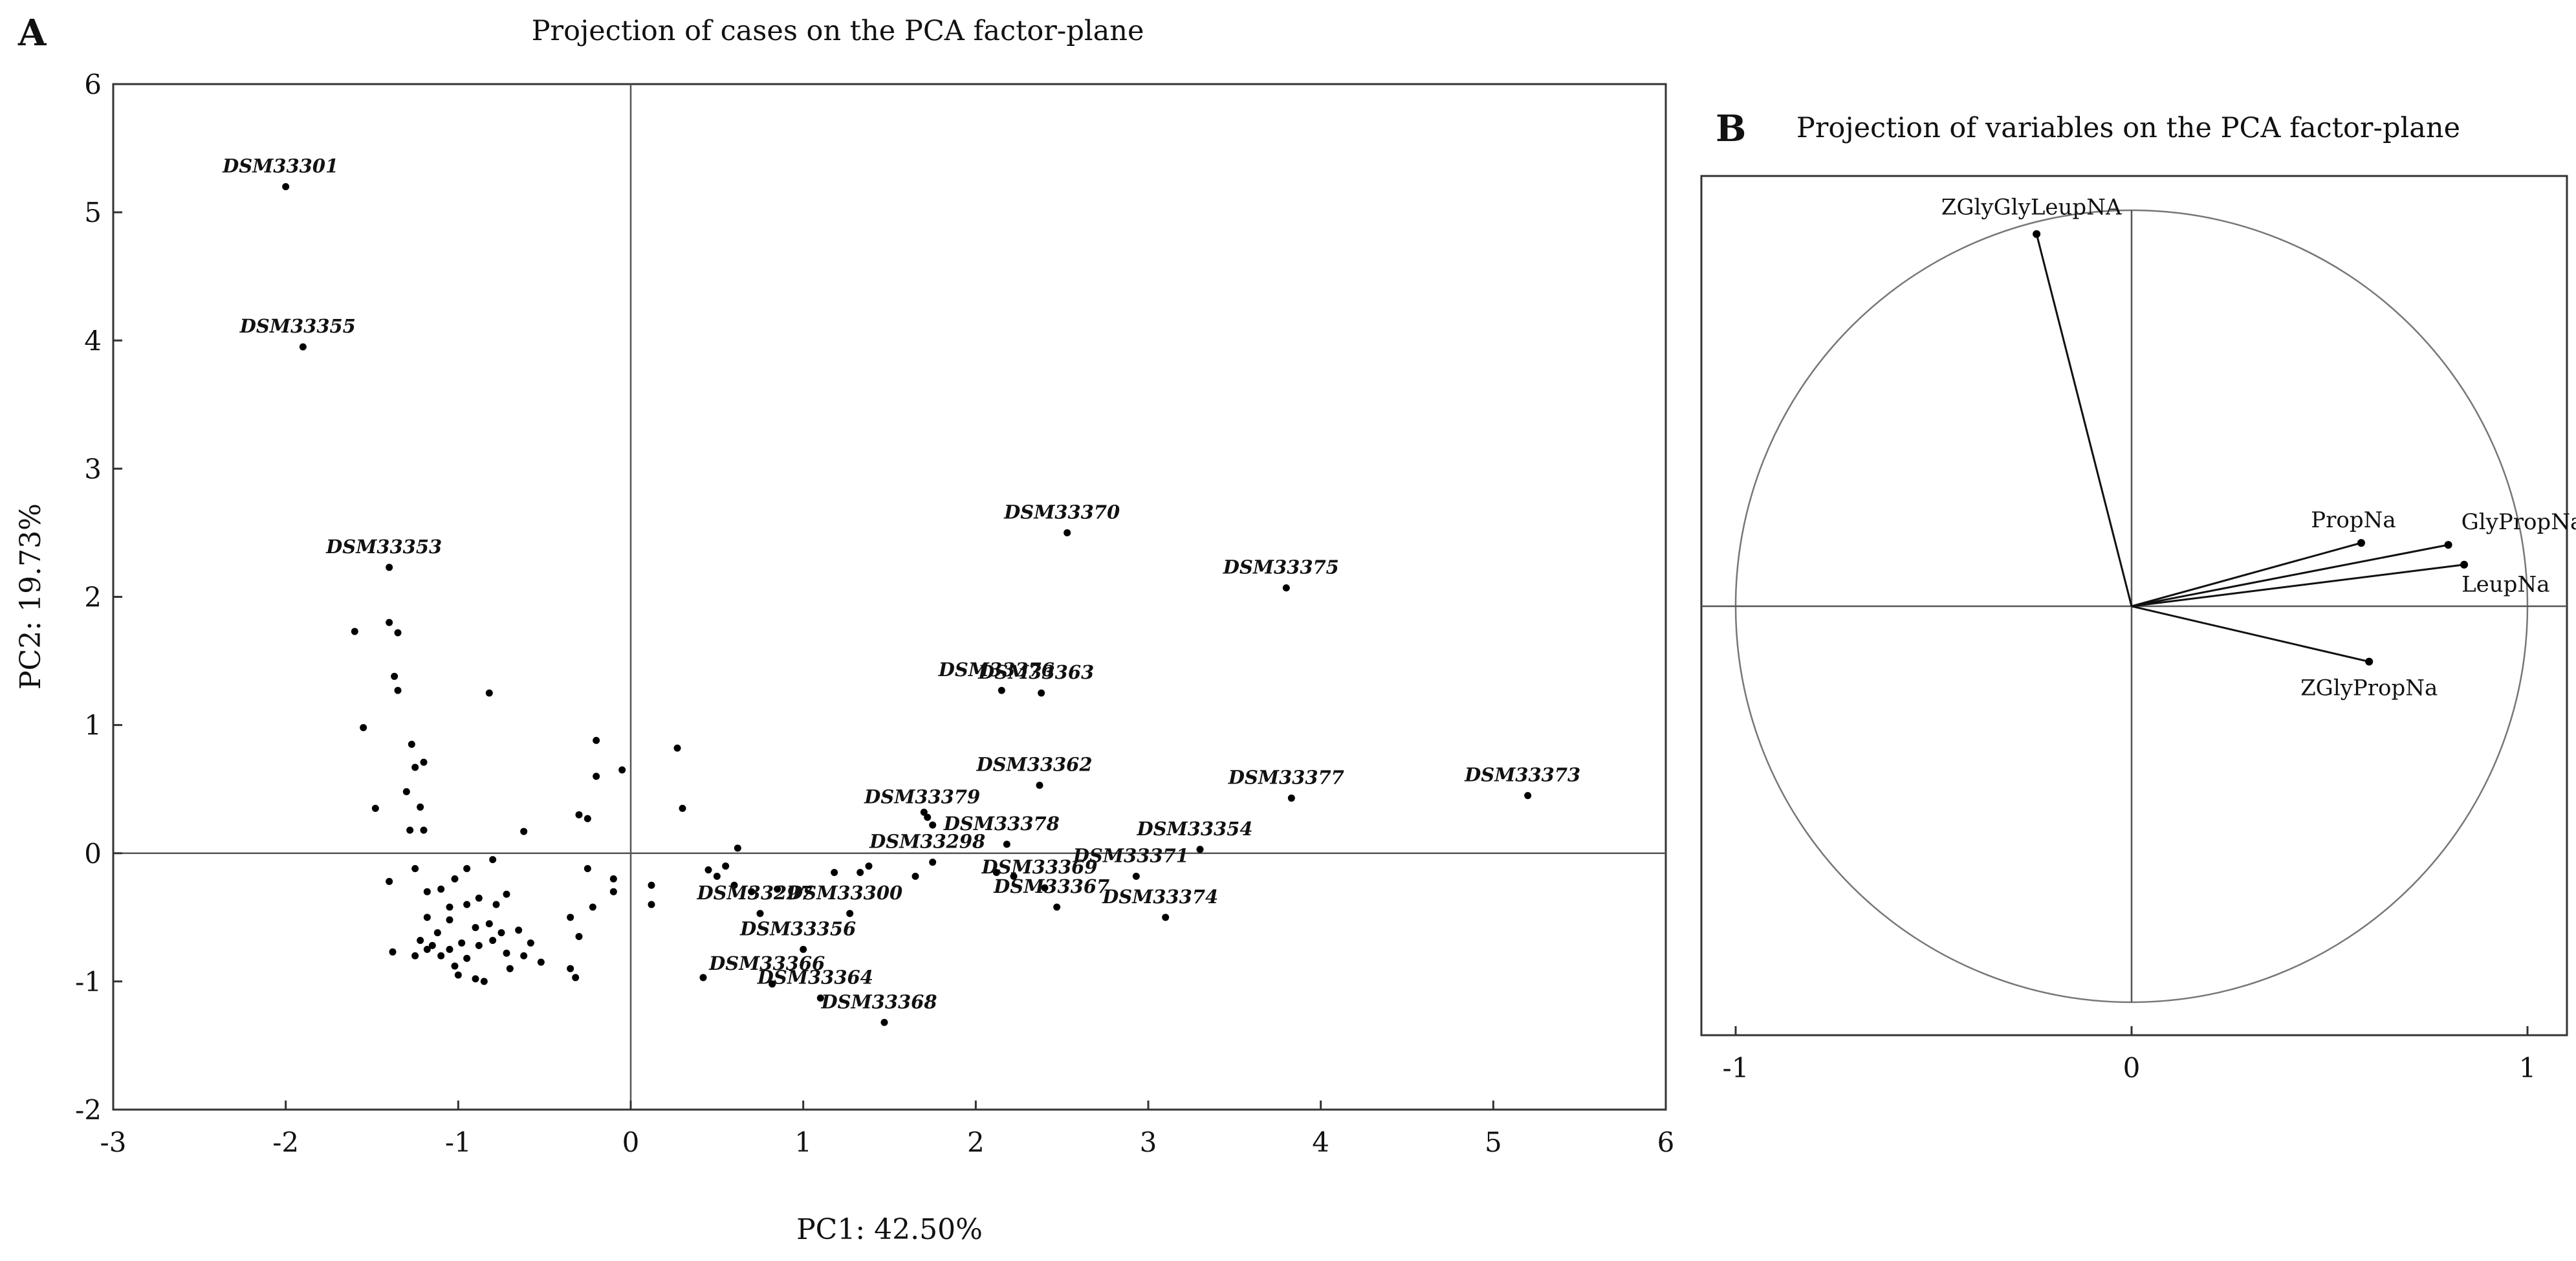  What do you see at coordinates (1148, 1142) in the screenshot?
I see `x-tick-label: 3` at bounding box center [1148, 1142].